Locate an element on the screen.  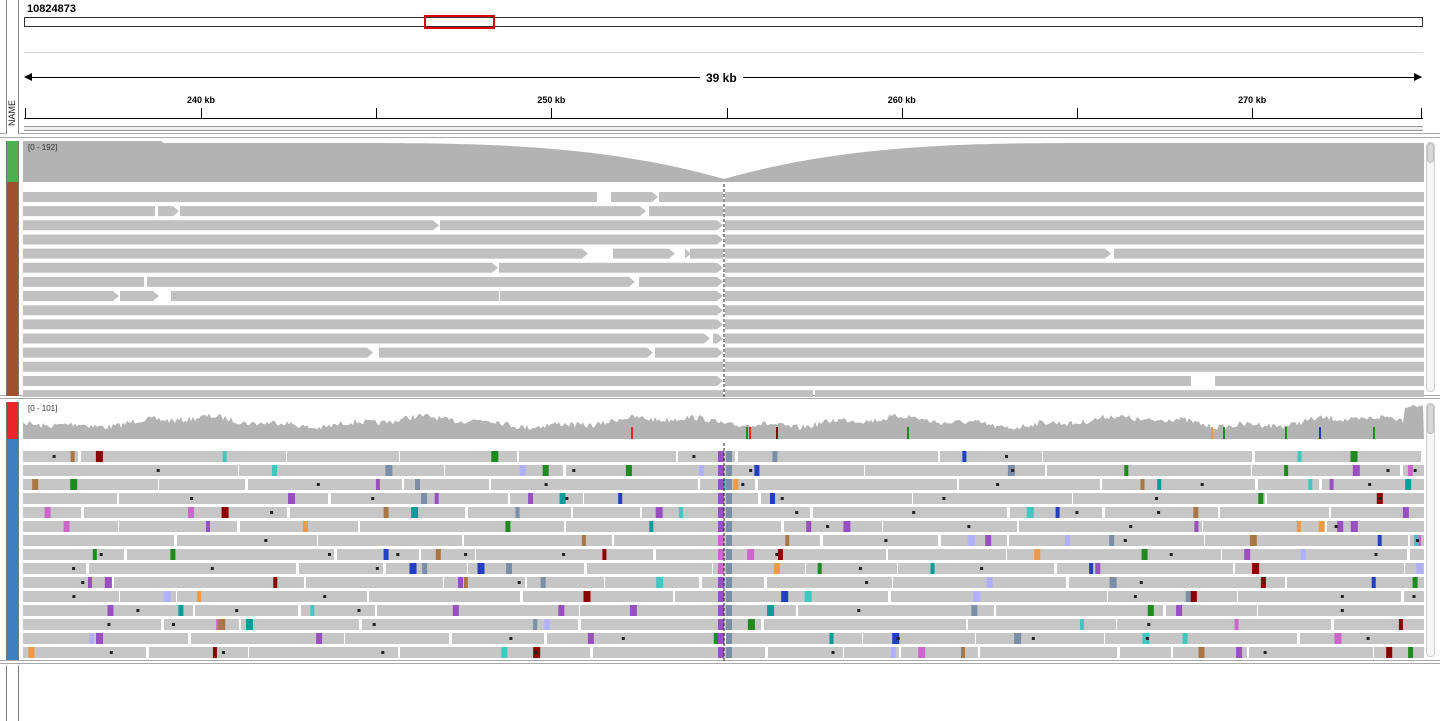
ruler-tick-label: 270 kb is located at coordinates (1252, 100).